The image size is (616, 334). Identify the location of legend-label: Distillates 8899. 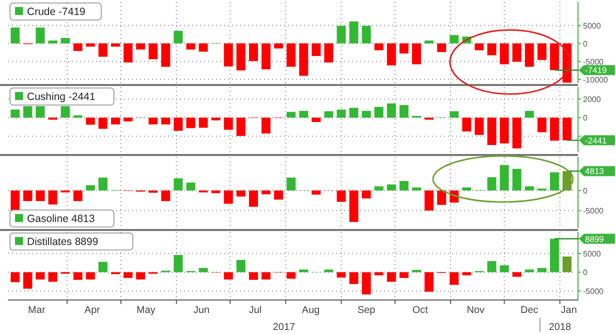
(62, 242).